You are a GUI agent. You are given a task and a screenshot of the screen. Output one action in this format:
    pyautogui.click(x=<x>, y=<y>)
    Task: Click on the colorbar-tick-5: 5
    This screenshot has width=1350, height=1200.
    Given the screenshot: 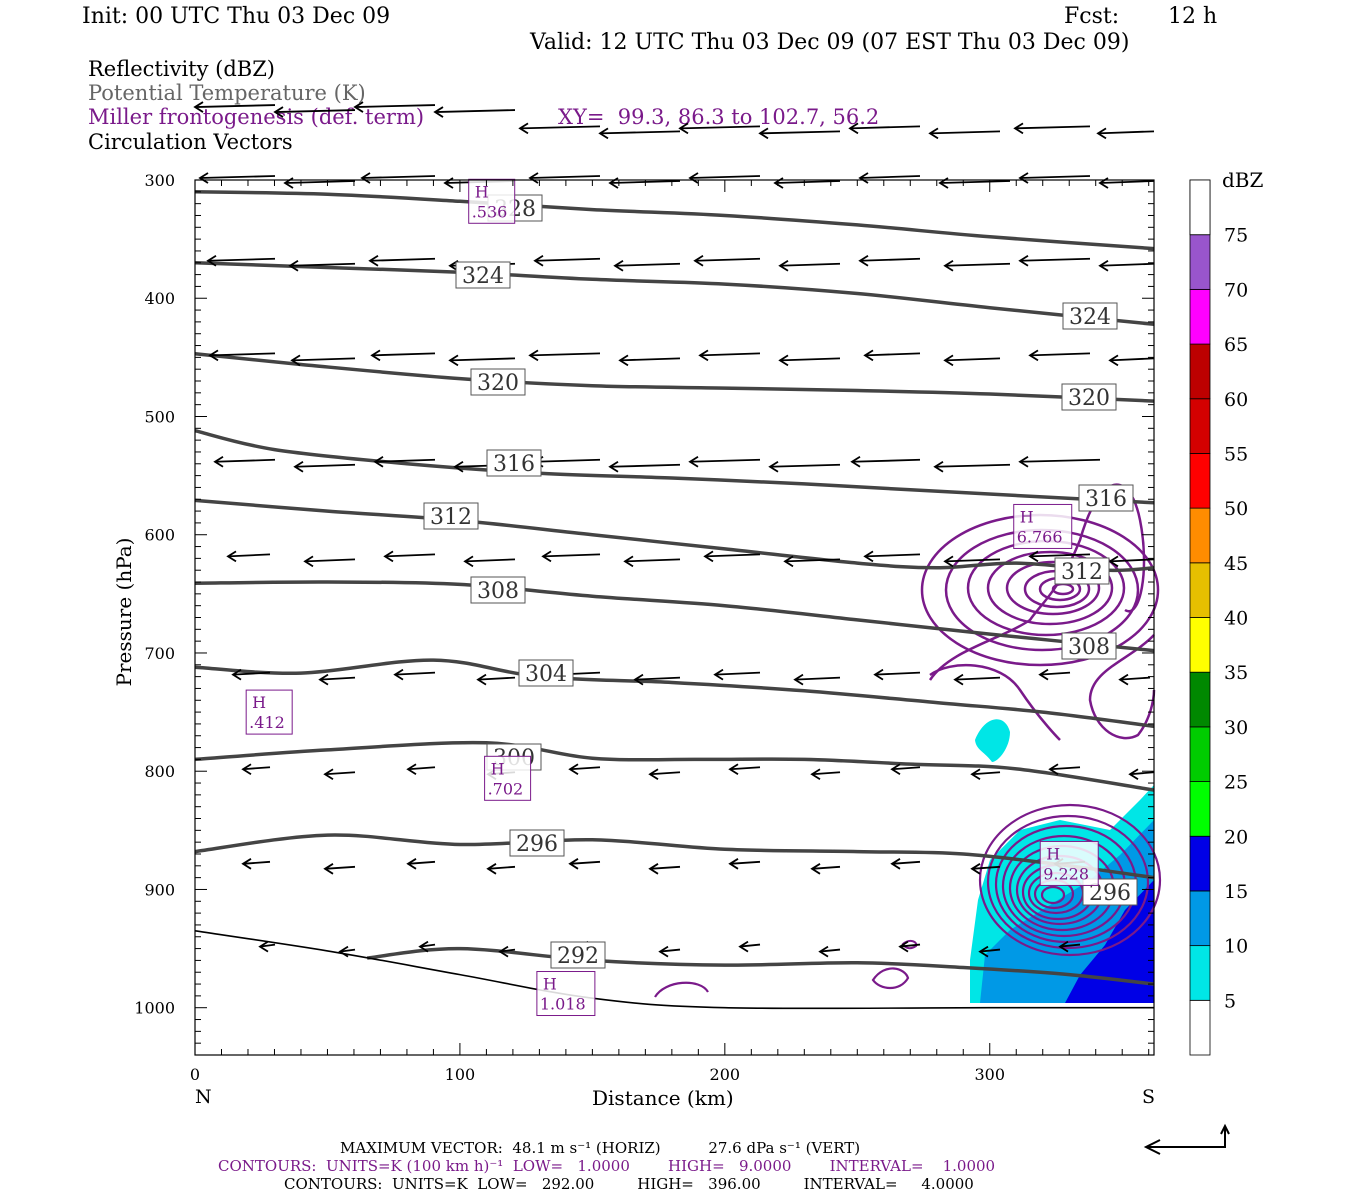 What is the action you would take?
    pyautogui.click(x=1230, y=1001)
    